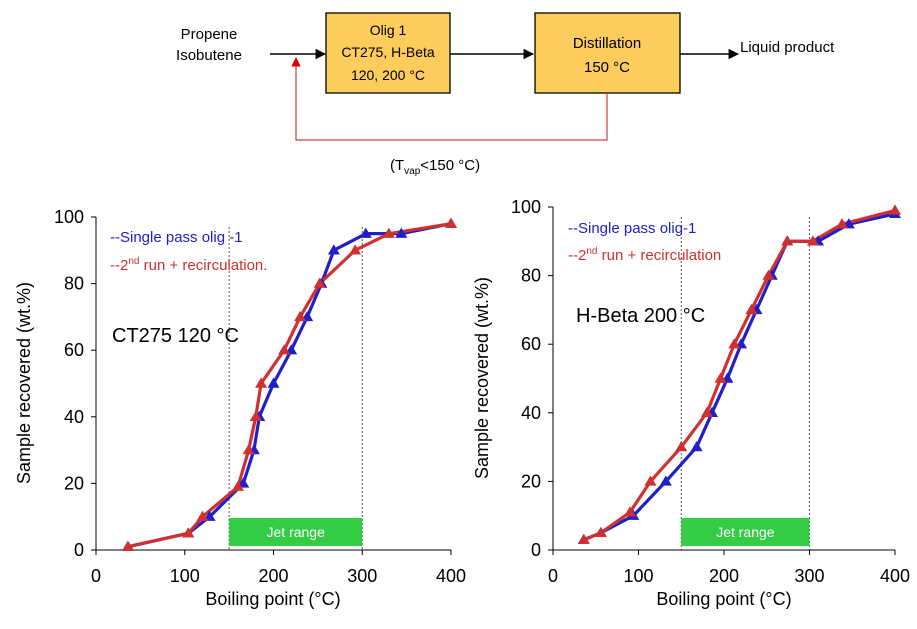 Image resolution: width=917 pixels, height=629 pixels. Describe the element at coordinates (787, 47) in the screenshot. I see `product-label: Liquid product` at that location.